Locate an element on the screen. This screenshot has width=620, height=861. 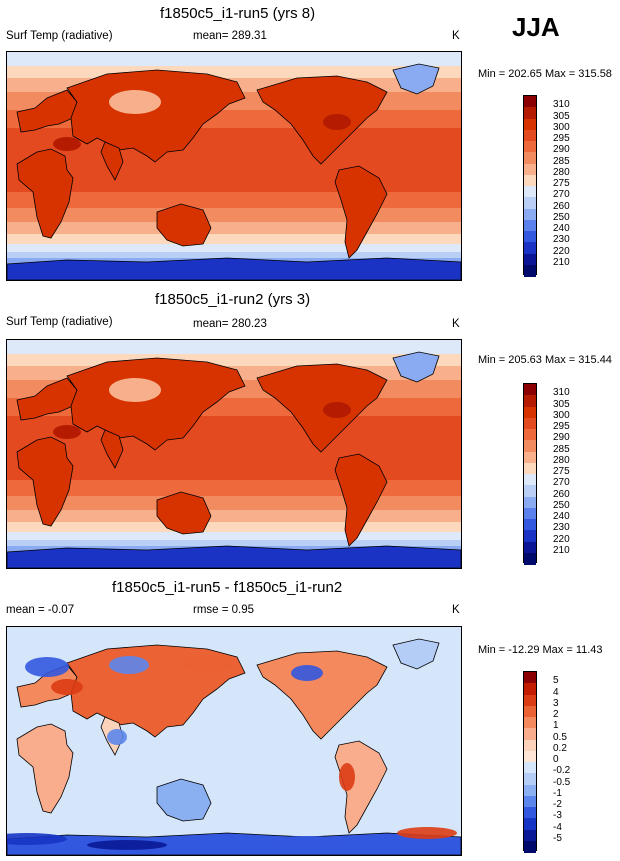
colorbar-tick-label: 2 is located at coordinates (556, 714).